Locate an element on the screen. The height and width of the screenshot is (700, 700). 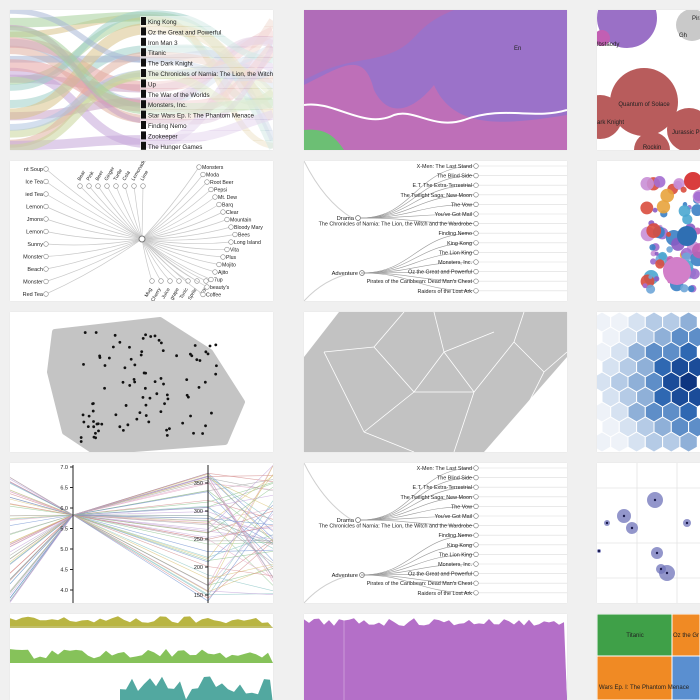
treemap-label: Titanic is located at coordinates (634, 636).